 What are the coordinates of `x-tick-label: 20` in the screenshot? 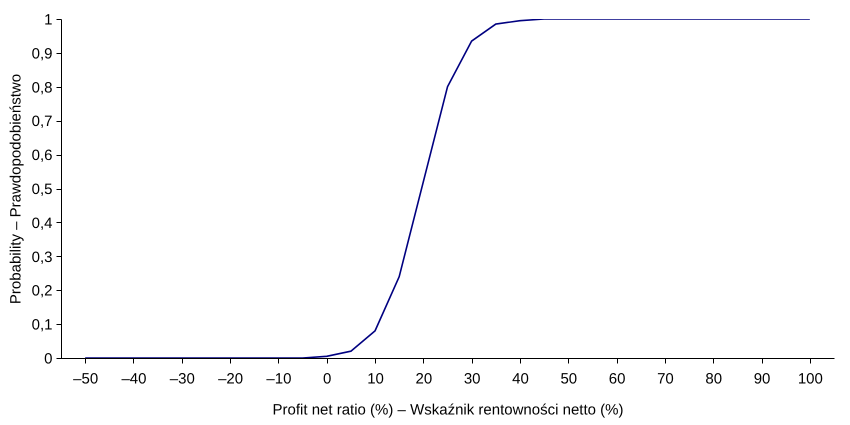 It's located at (424, 379).